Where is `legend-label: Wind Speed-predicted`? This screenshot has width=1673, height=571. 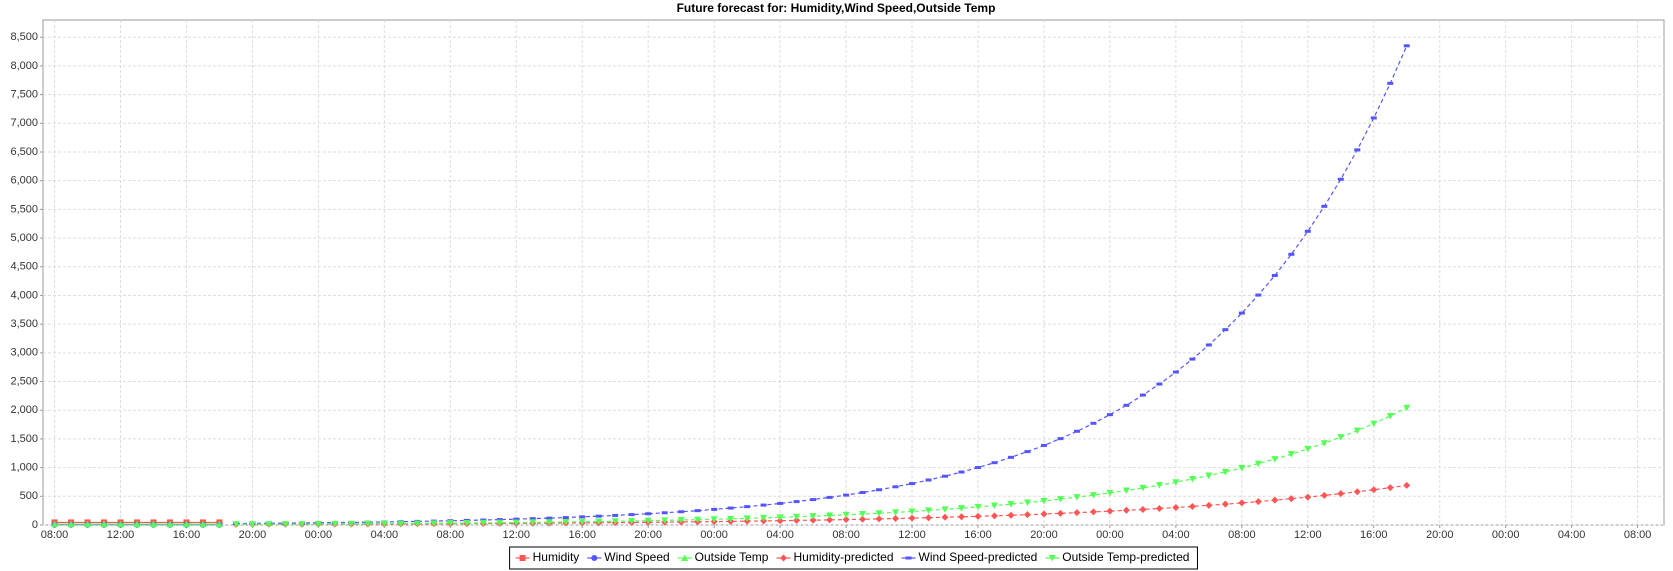
legend-label: Wind Speed-predicted is located at coordinates (978, 557).